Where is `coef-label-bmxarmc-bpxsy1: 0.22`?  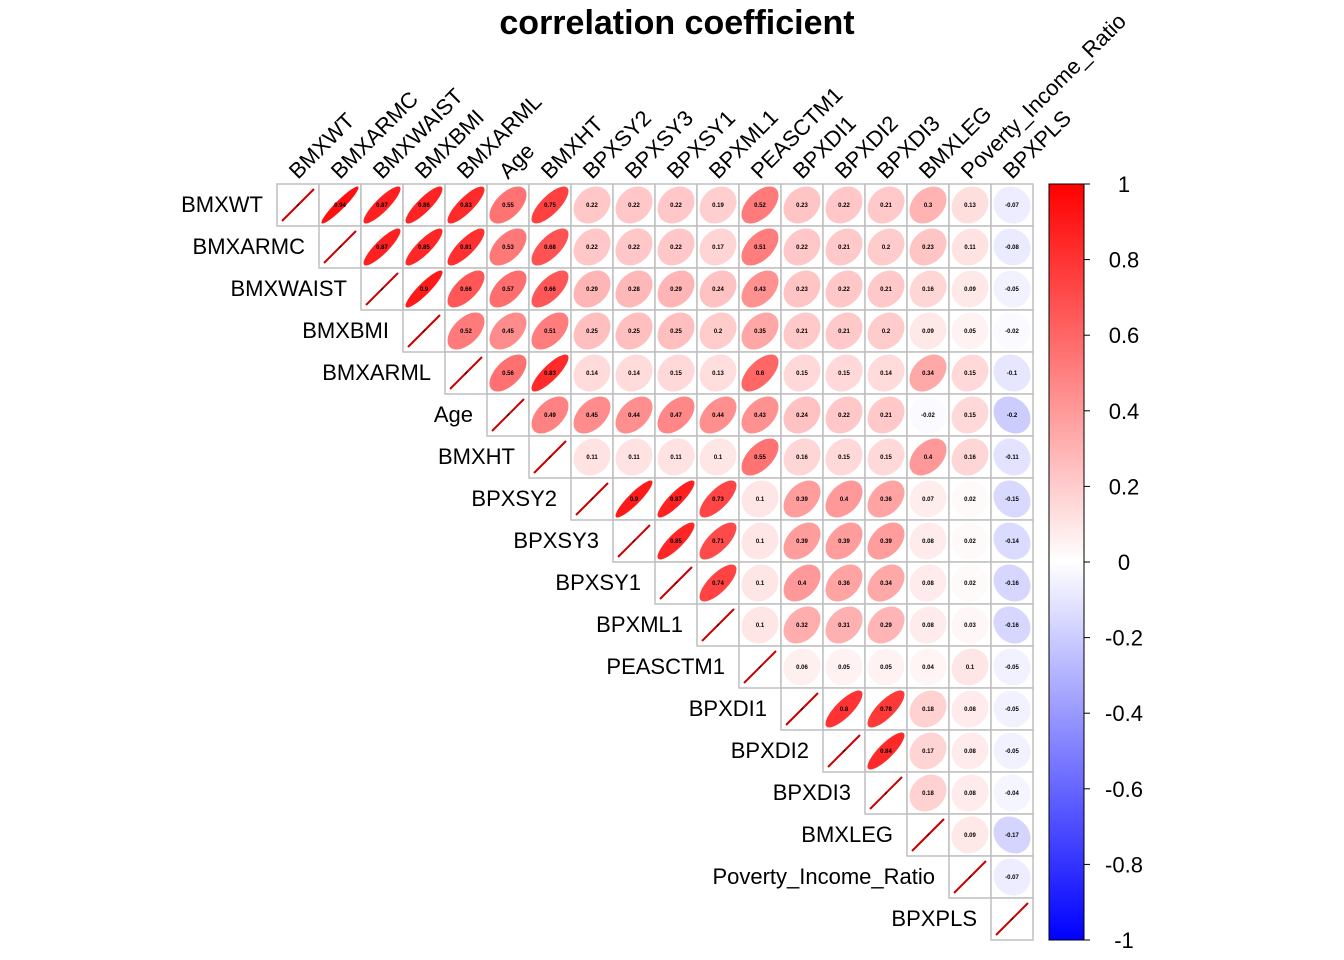
coef-label-bmxarmc-bpxsy1: 0.22 is located at coordinates (676, 248).